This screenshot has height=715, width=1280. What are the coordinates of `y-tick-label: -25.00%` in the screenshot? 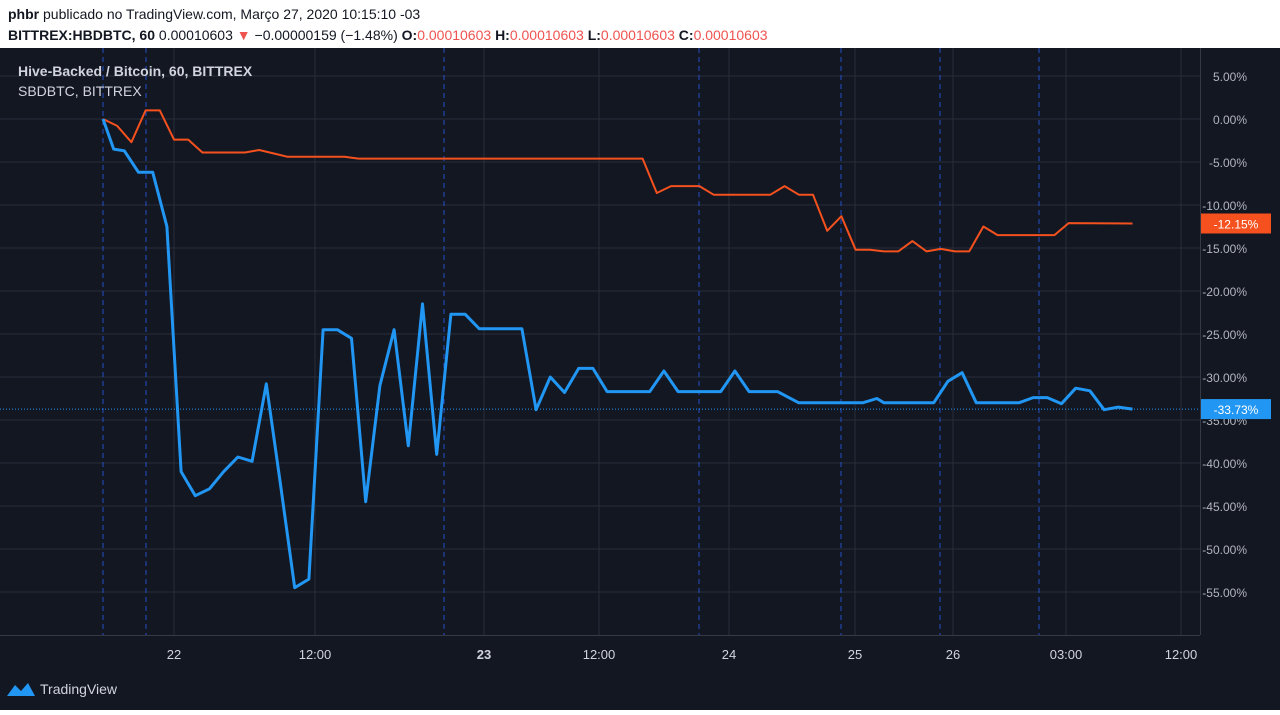 It's located at (1224, 335).